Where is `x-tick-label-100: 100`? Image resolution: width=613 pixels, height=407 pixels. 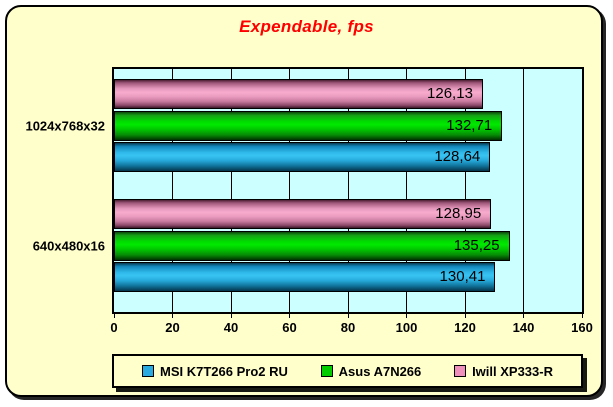
x-tick-label-100: 100 is located at coordinates (406, 327).